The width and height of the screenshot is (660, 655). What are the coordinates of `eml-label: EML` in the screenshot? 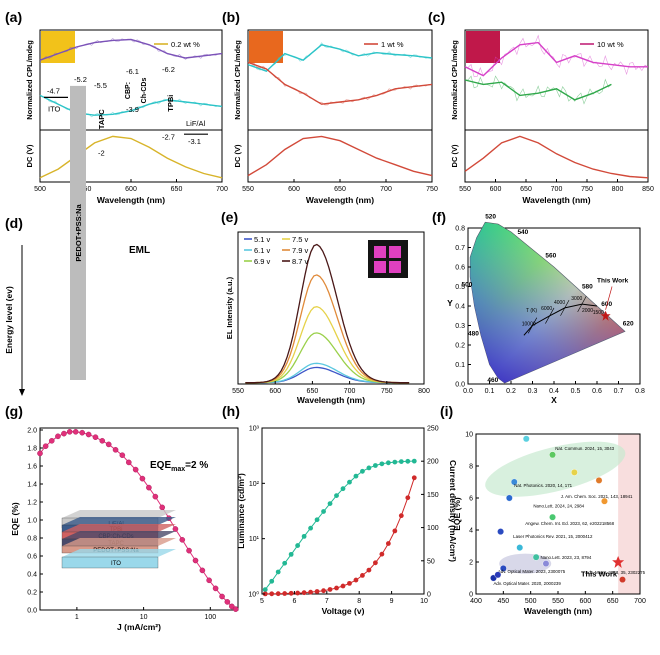 It's located at (139, 250).